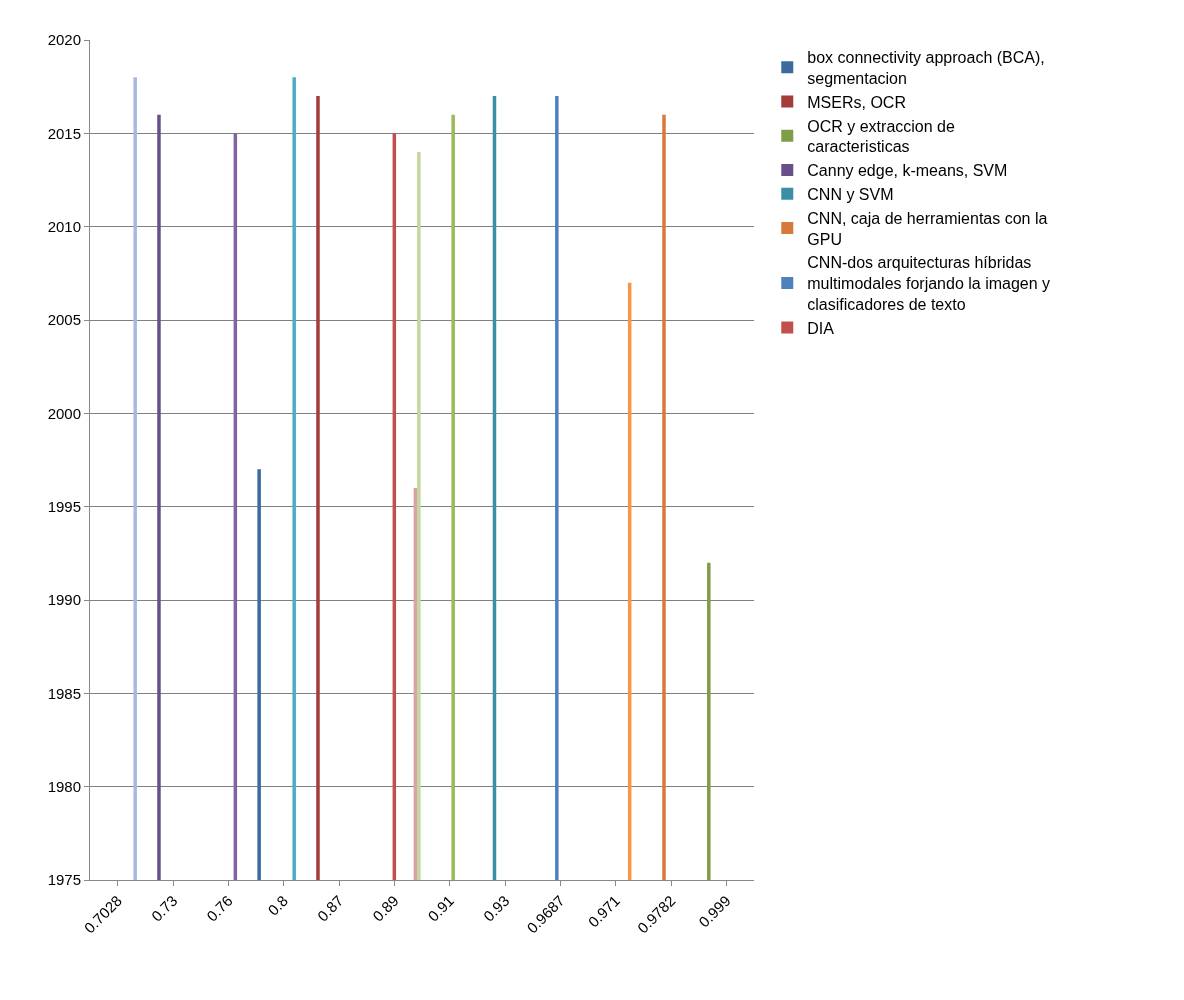  What do you see at coordinates (64, 880) in the screenshot?
I see `y-tick-label: 1975` at bounding box center [64, 880].